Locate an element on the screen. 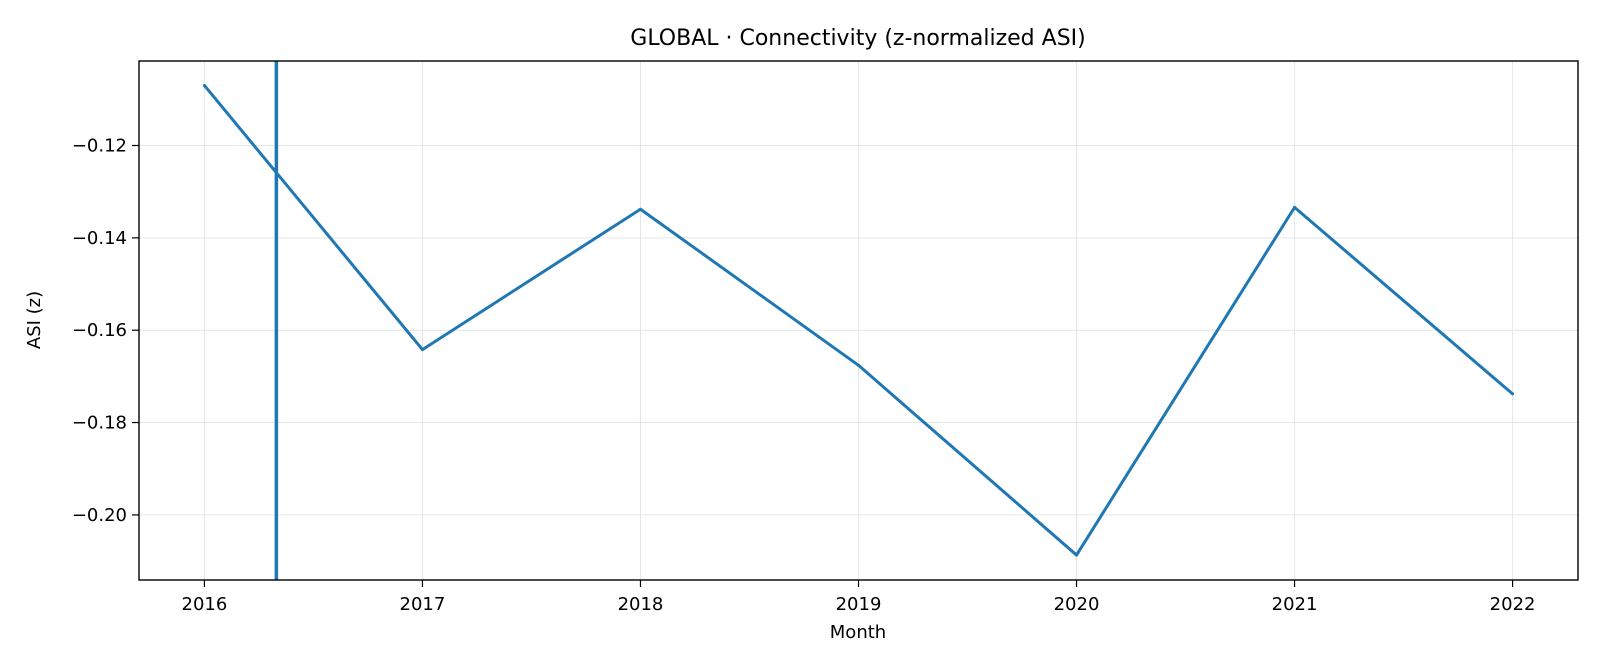 Image resolution: width=1600 pixels, height=672 pixels. x-axis-label: Month is located at coordinates (858, 632).